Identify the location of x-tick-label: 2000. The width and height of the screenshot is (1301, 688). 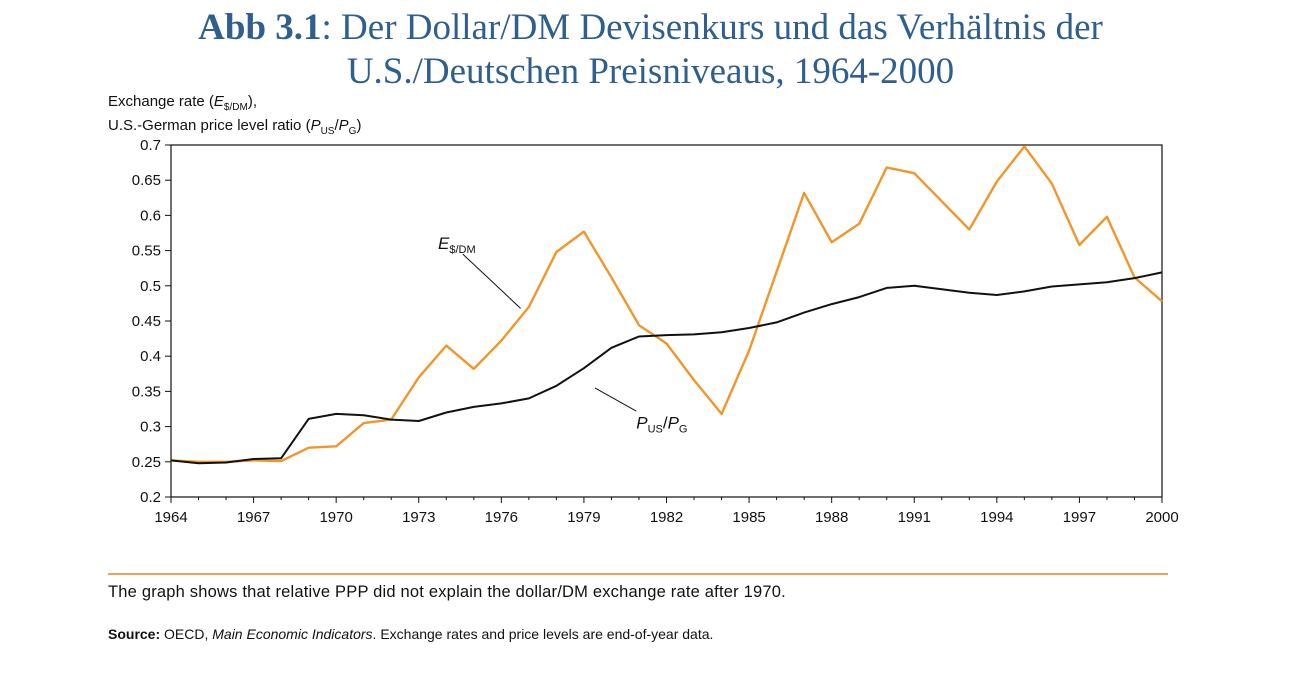
(1161, 517).